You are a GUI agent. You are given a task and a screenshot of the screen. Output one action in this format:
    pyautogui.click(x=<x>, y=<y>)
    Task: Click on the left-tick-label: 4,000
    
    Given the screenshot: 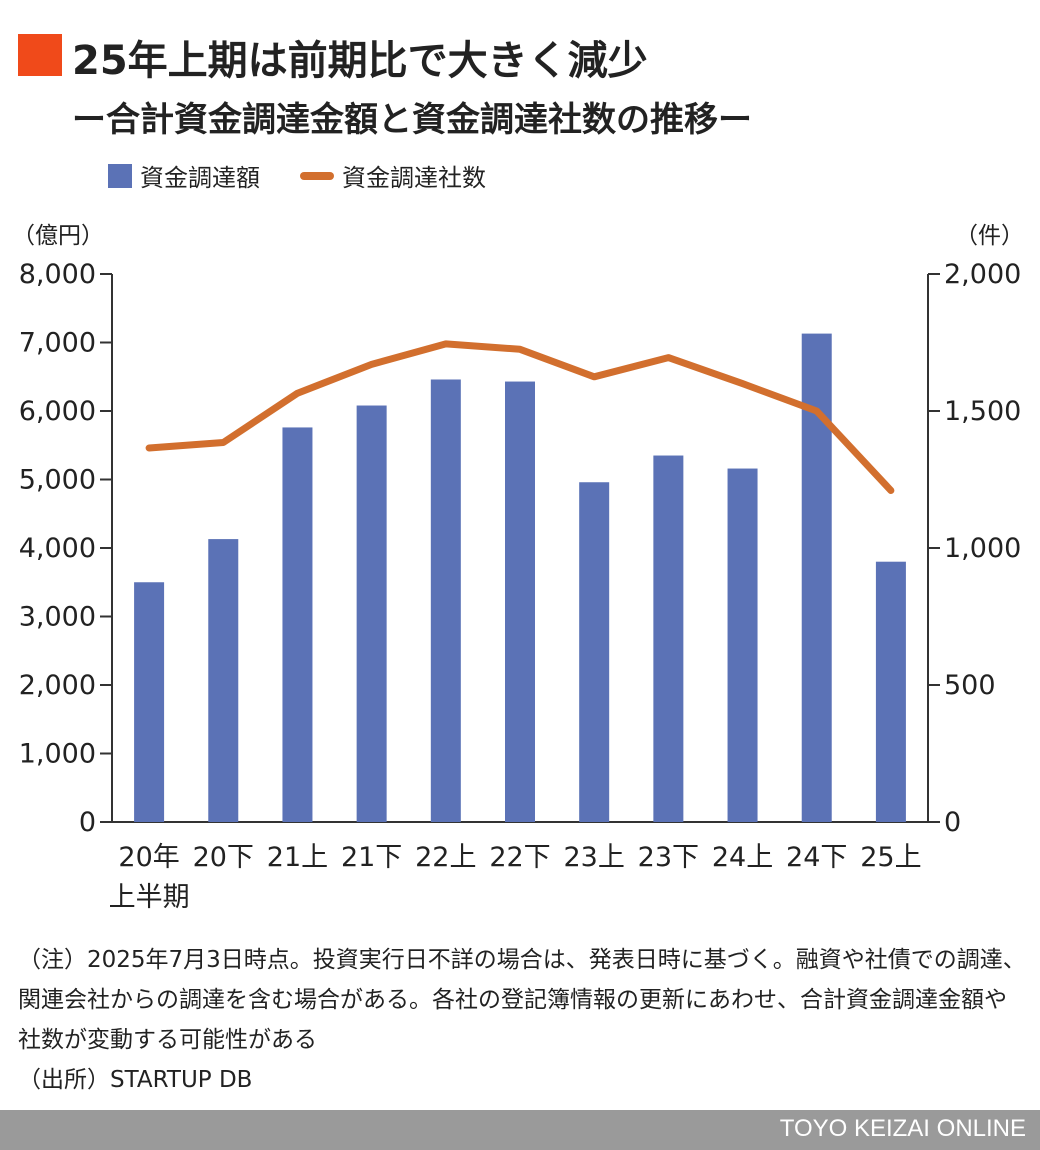 What is the action you would take?
    pyautogui.click(x=57, y=548)
    